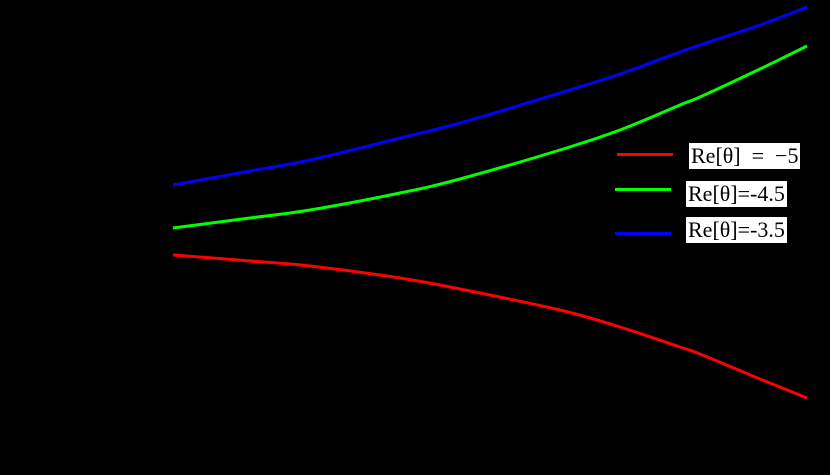 The height and width of the screenshot is (475, 830). I want to click on legend-swatch-red, so click(645, 154).